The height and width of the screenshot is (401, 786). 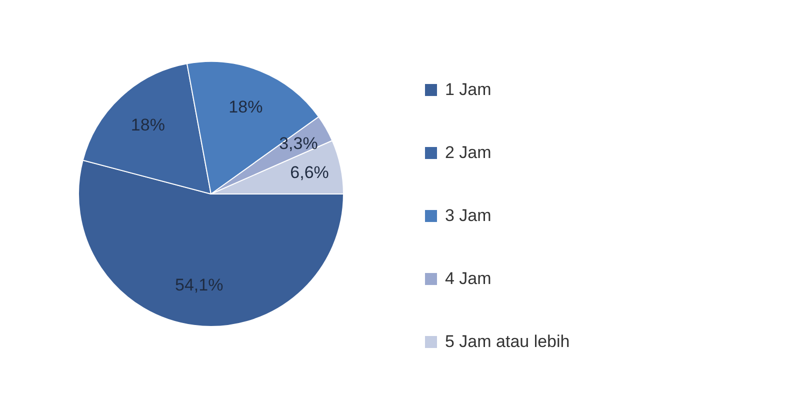 I want to click on legend-label: 2 Jam, so click(x=468, y=152).